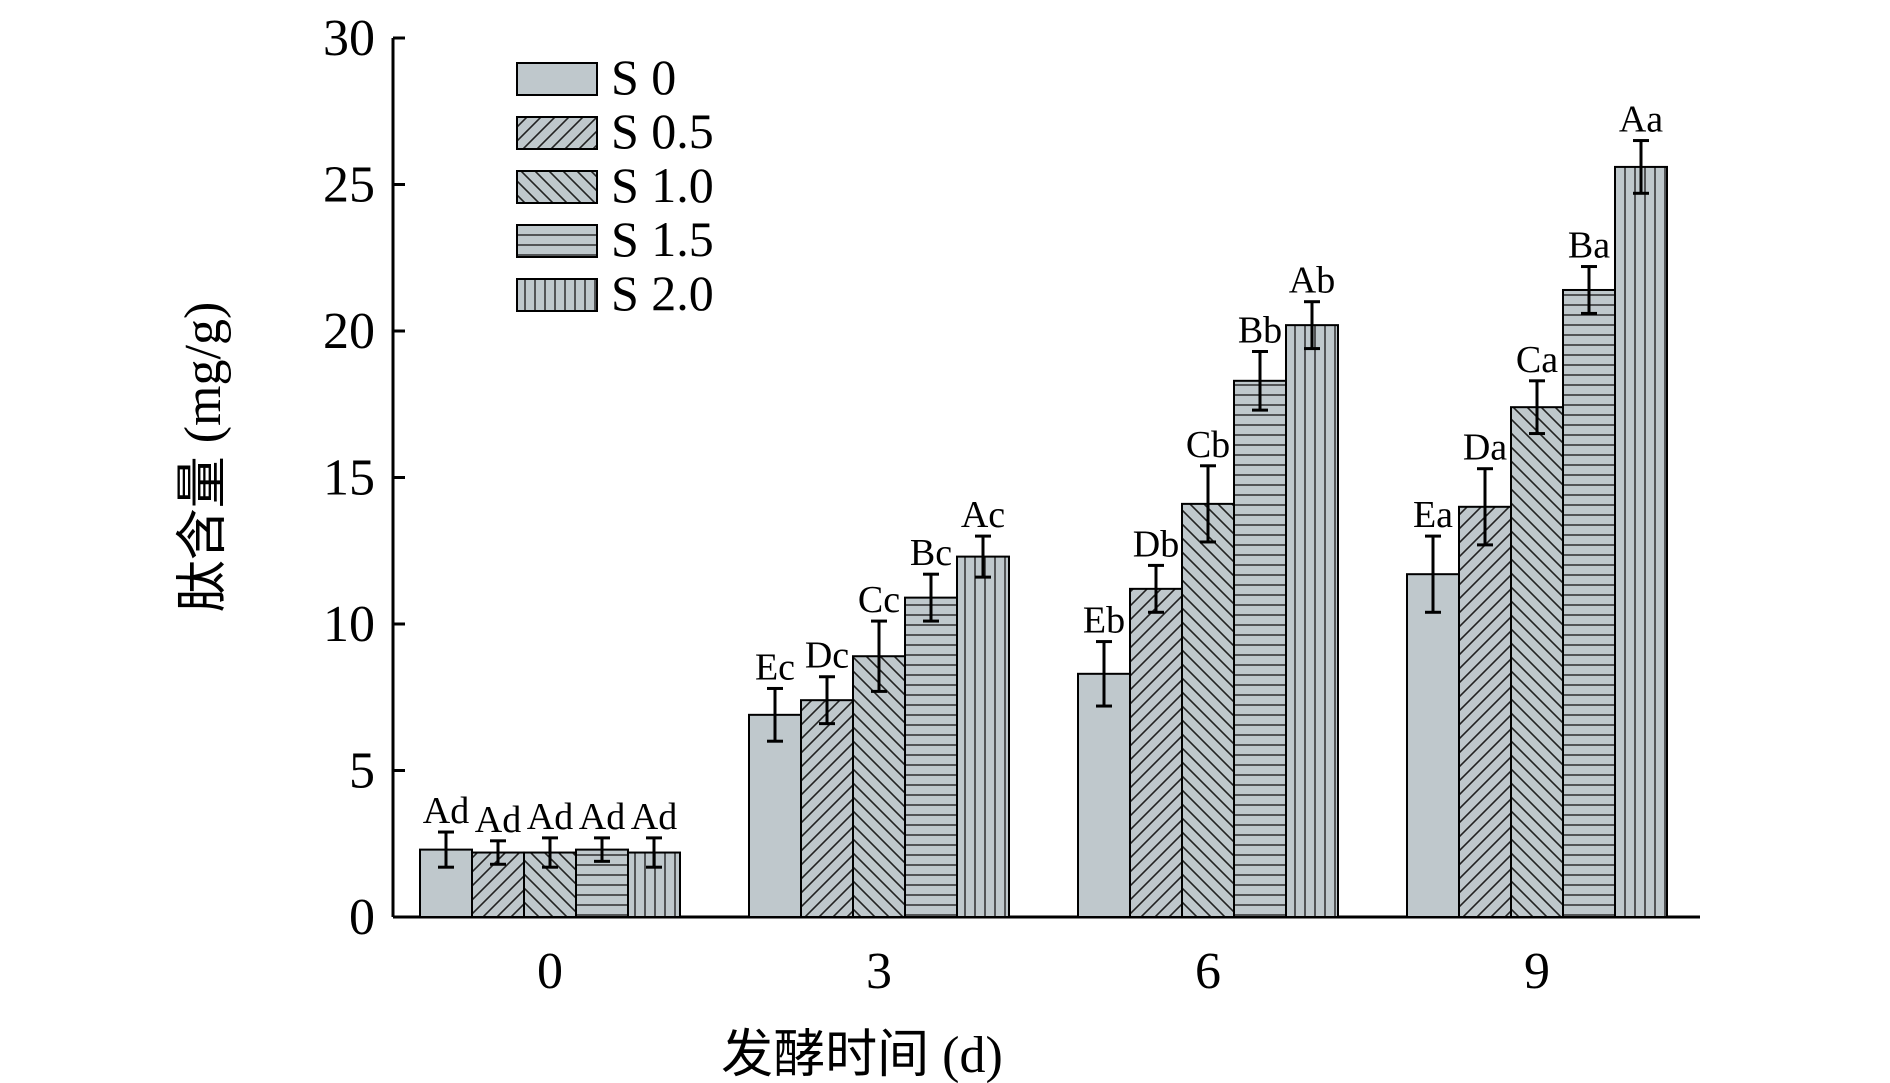 The image size is (1890, 1083). Describe the element at coordinates (775, 667) in the screenshot. I see `significance-label: Ec` at that location.